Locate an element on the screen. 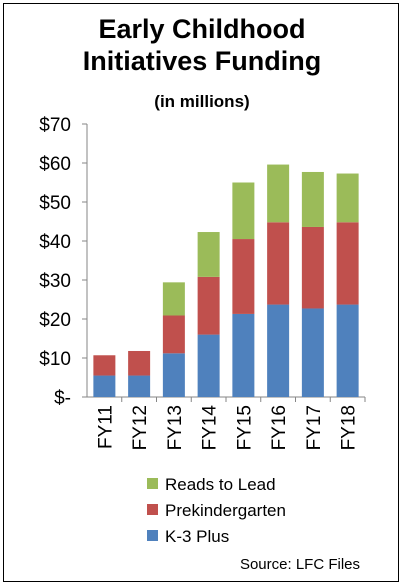  bar-k-3-plus-fy15 is located at coordinates (243, 355).